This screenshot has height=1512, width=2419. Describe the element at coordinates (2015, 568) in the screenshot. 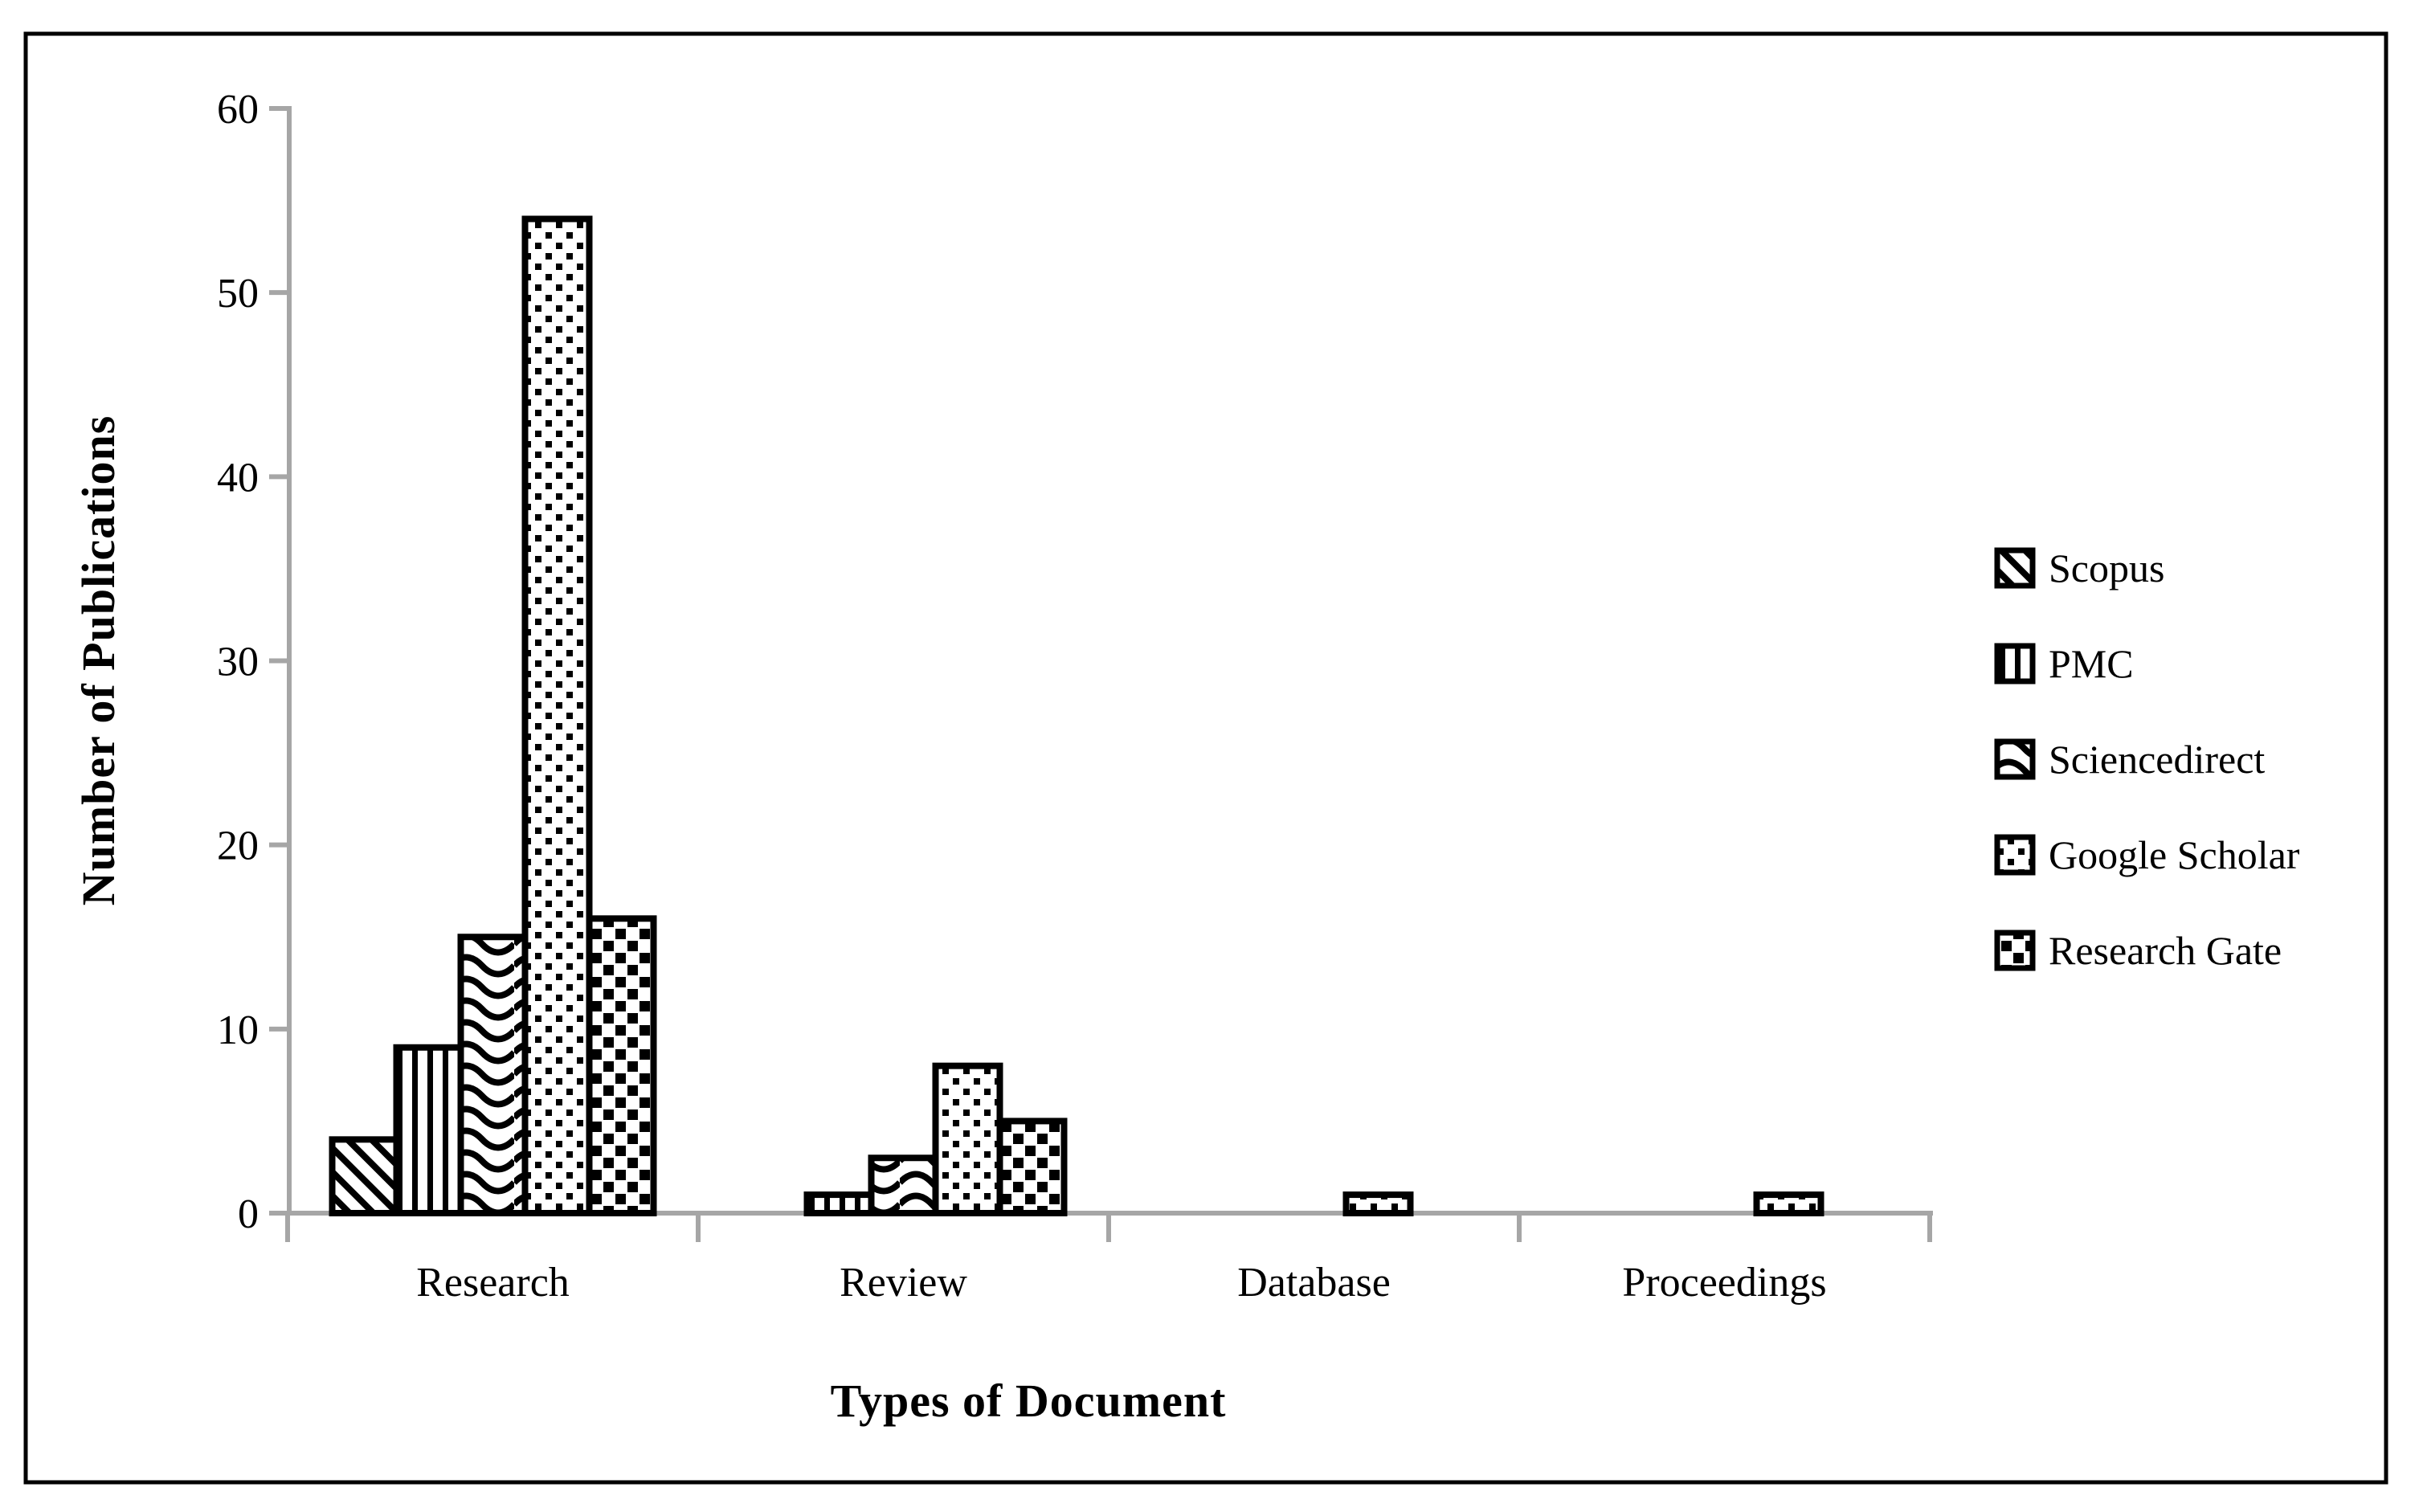

I see `legend-swatch-scopus` at that location.